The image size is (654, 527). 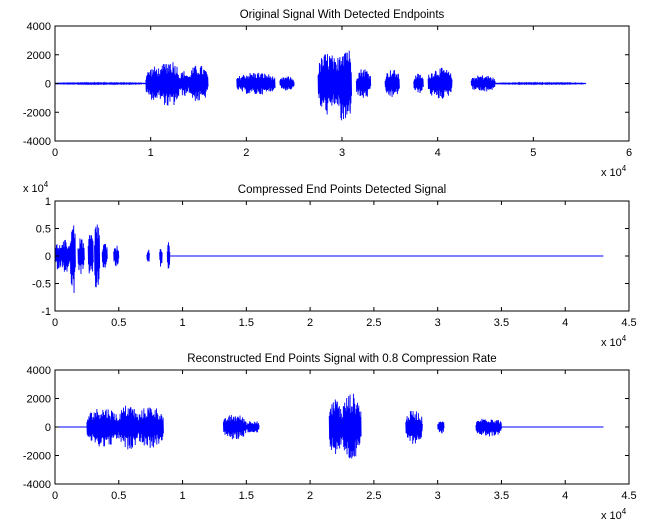 What do you see at coordinates (46, 184) in the screenshot?
I see `y-multiplier-exponent: 4` at bounding box center [46, 184].